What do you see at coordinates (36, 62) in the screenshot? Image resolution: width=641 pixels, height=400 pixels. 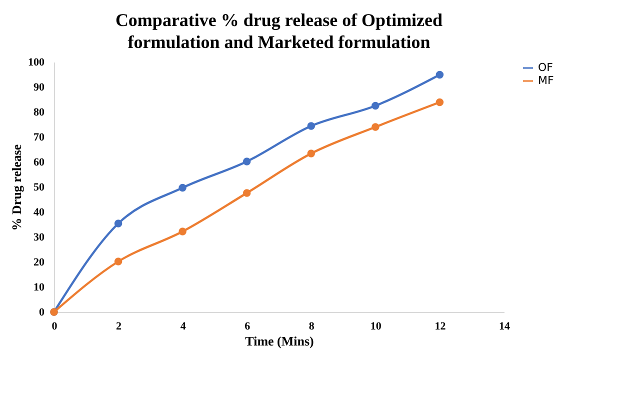 I see `y-tick-label: 100` at bounding box center [36, 62].